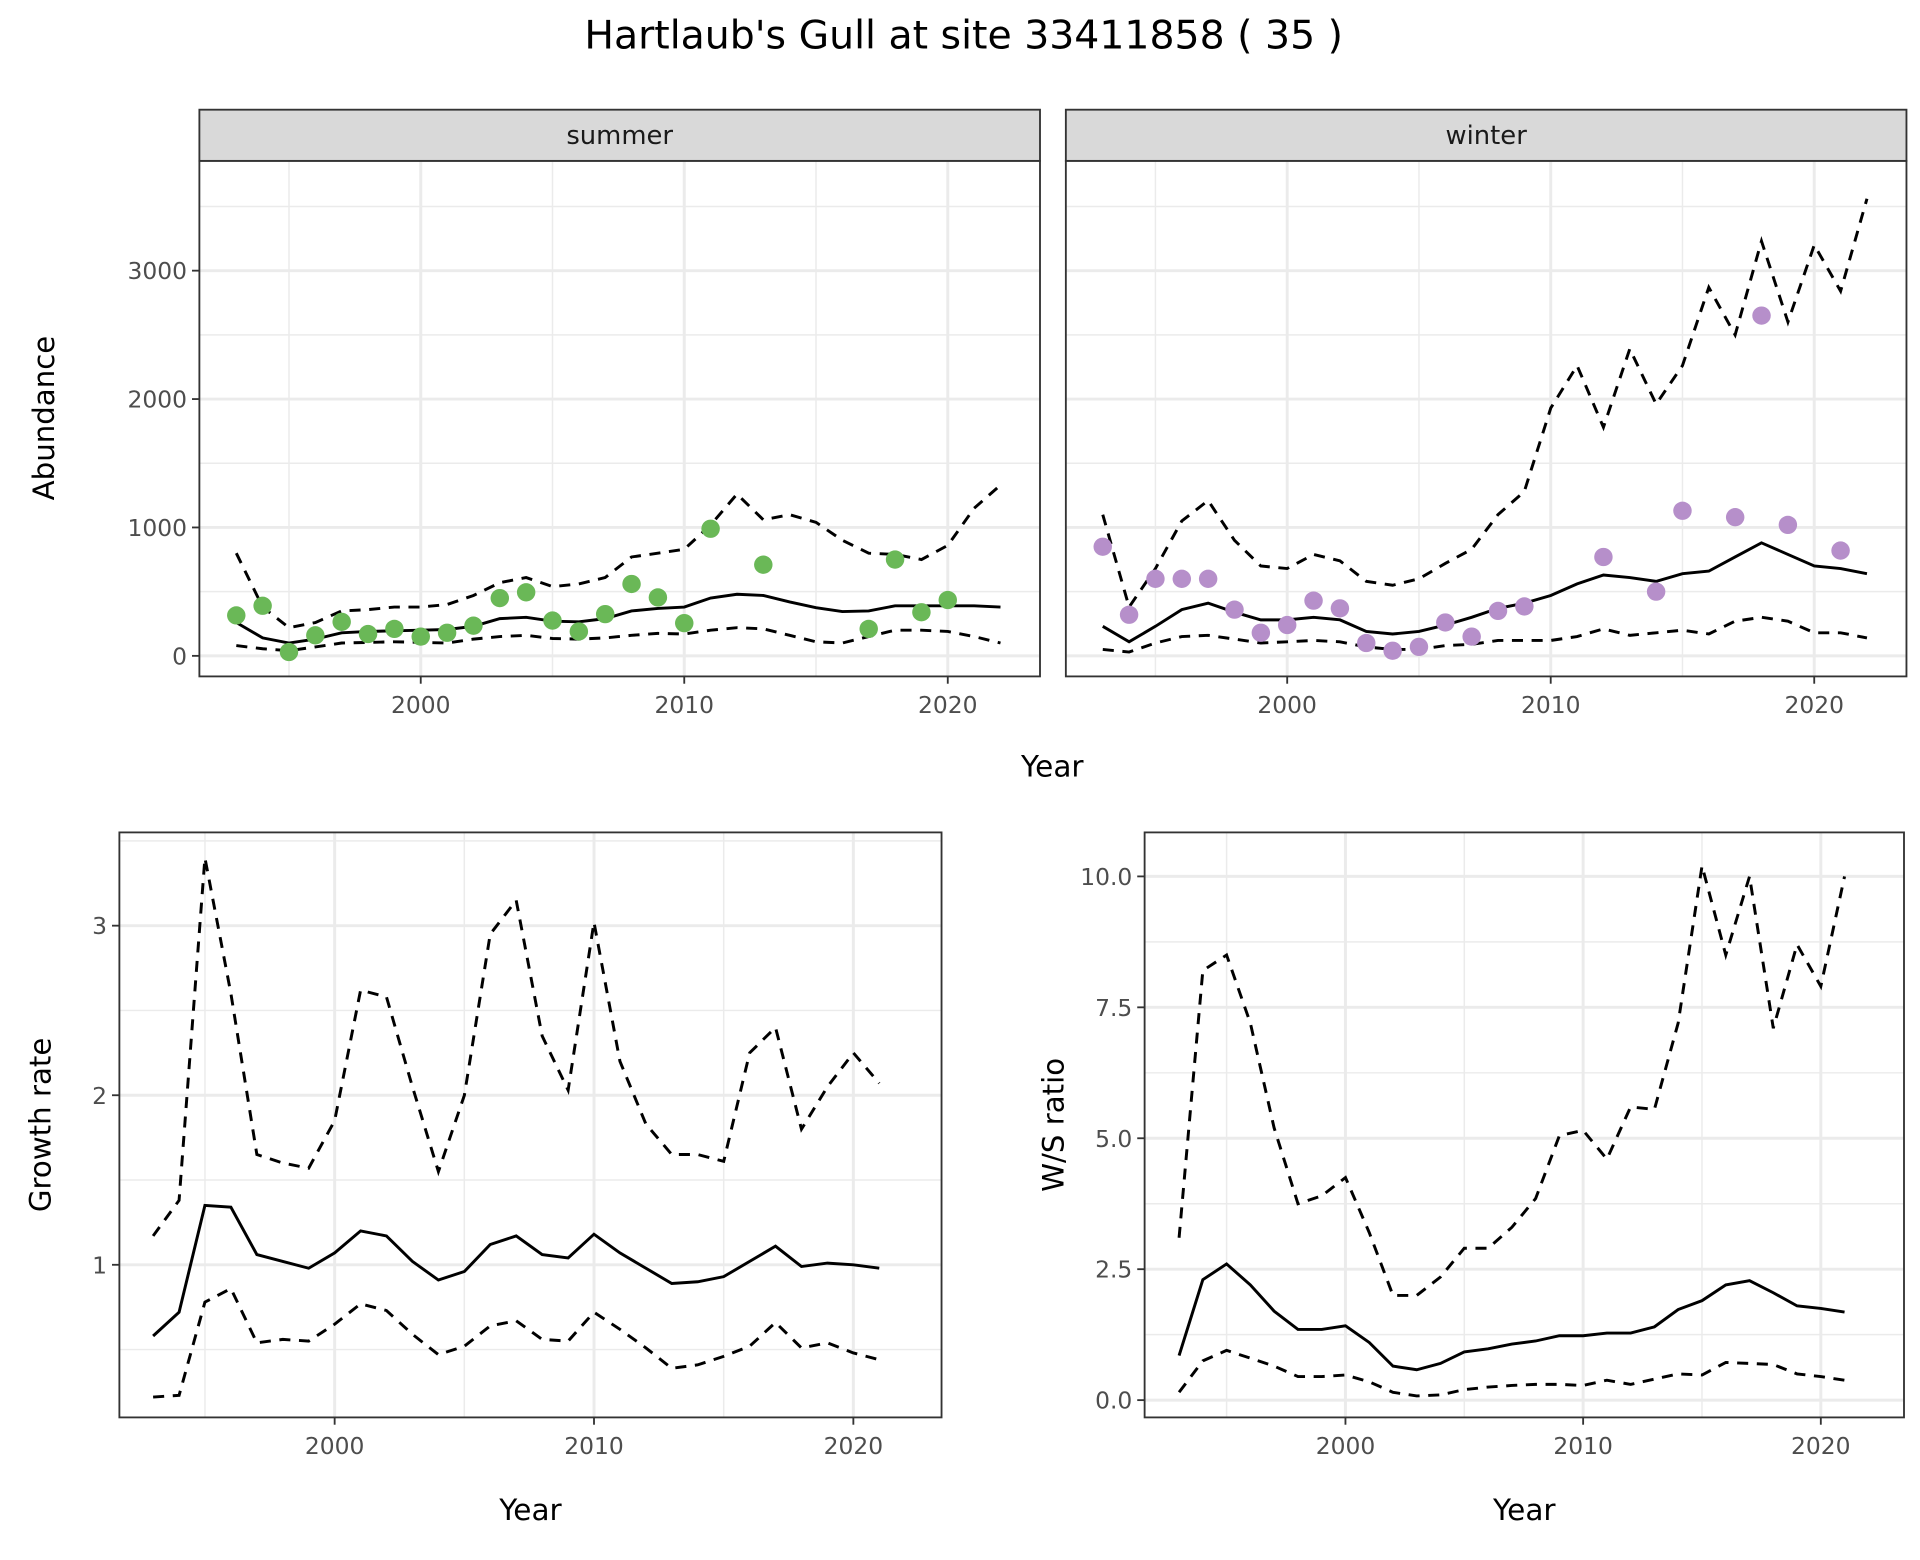 The image size is (1920, 1560). What do you see at coordinates (1106, 877) in the screenshot?
I see `y-tick-label: 10.0` at bounding box center [1106, 877].